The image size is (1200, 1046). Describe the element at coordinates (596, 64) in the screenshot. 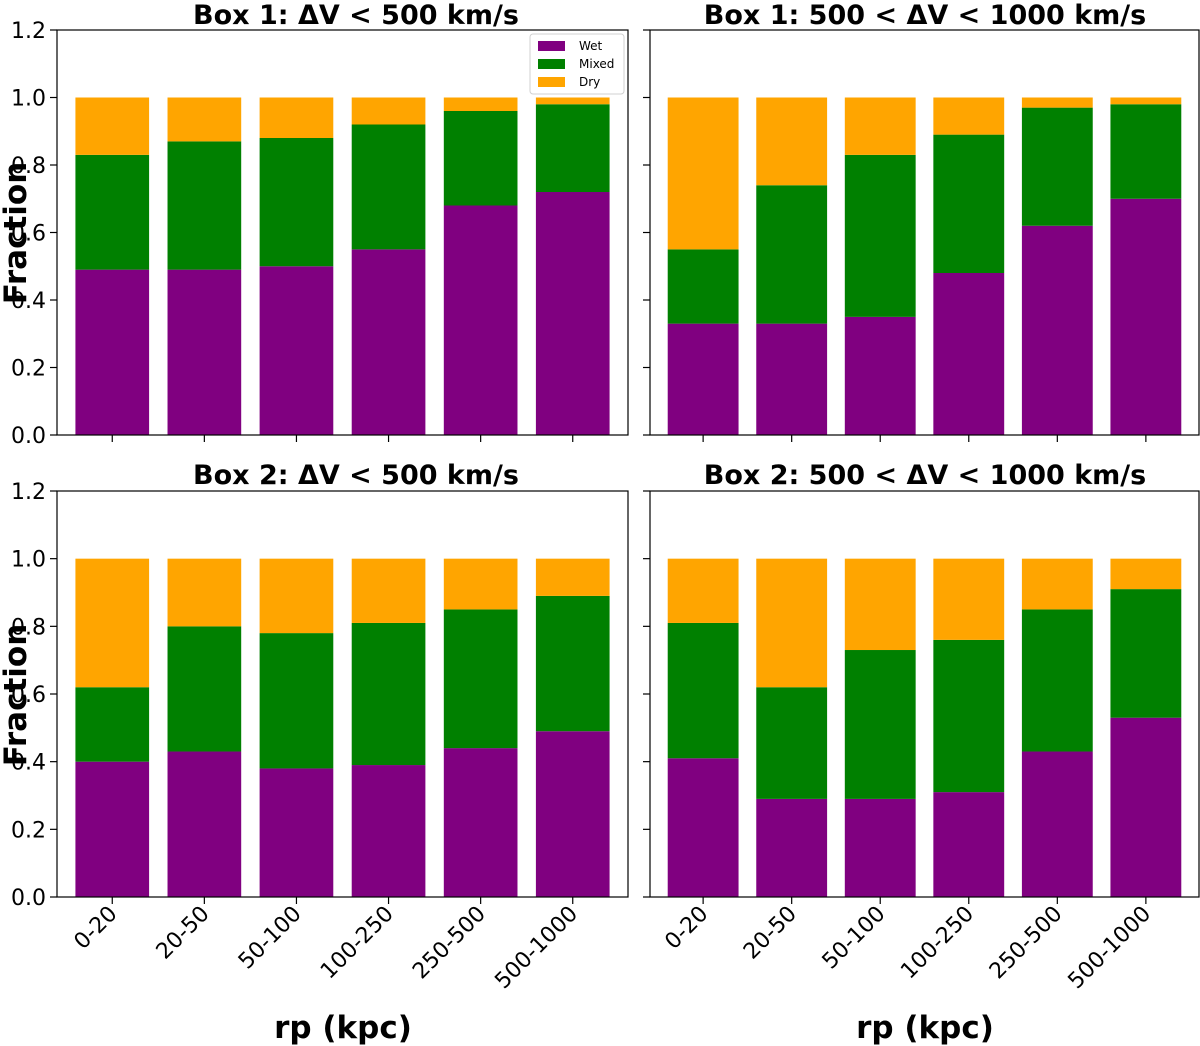

I see `legend-label-mixed: Mixed` at that location.